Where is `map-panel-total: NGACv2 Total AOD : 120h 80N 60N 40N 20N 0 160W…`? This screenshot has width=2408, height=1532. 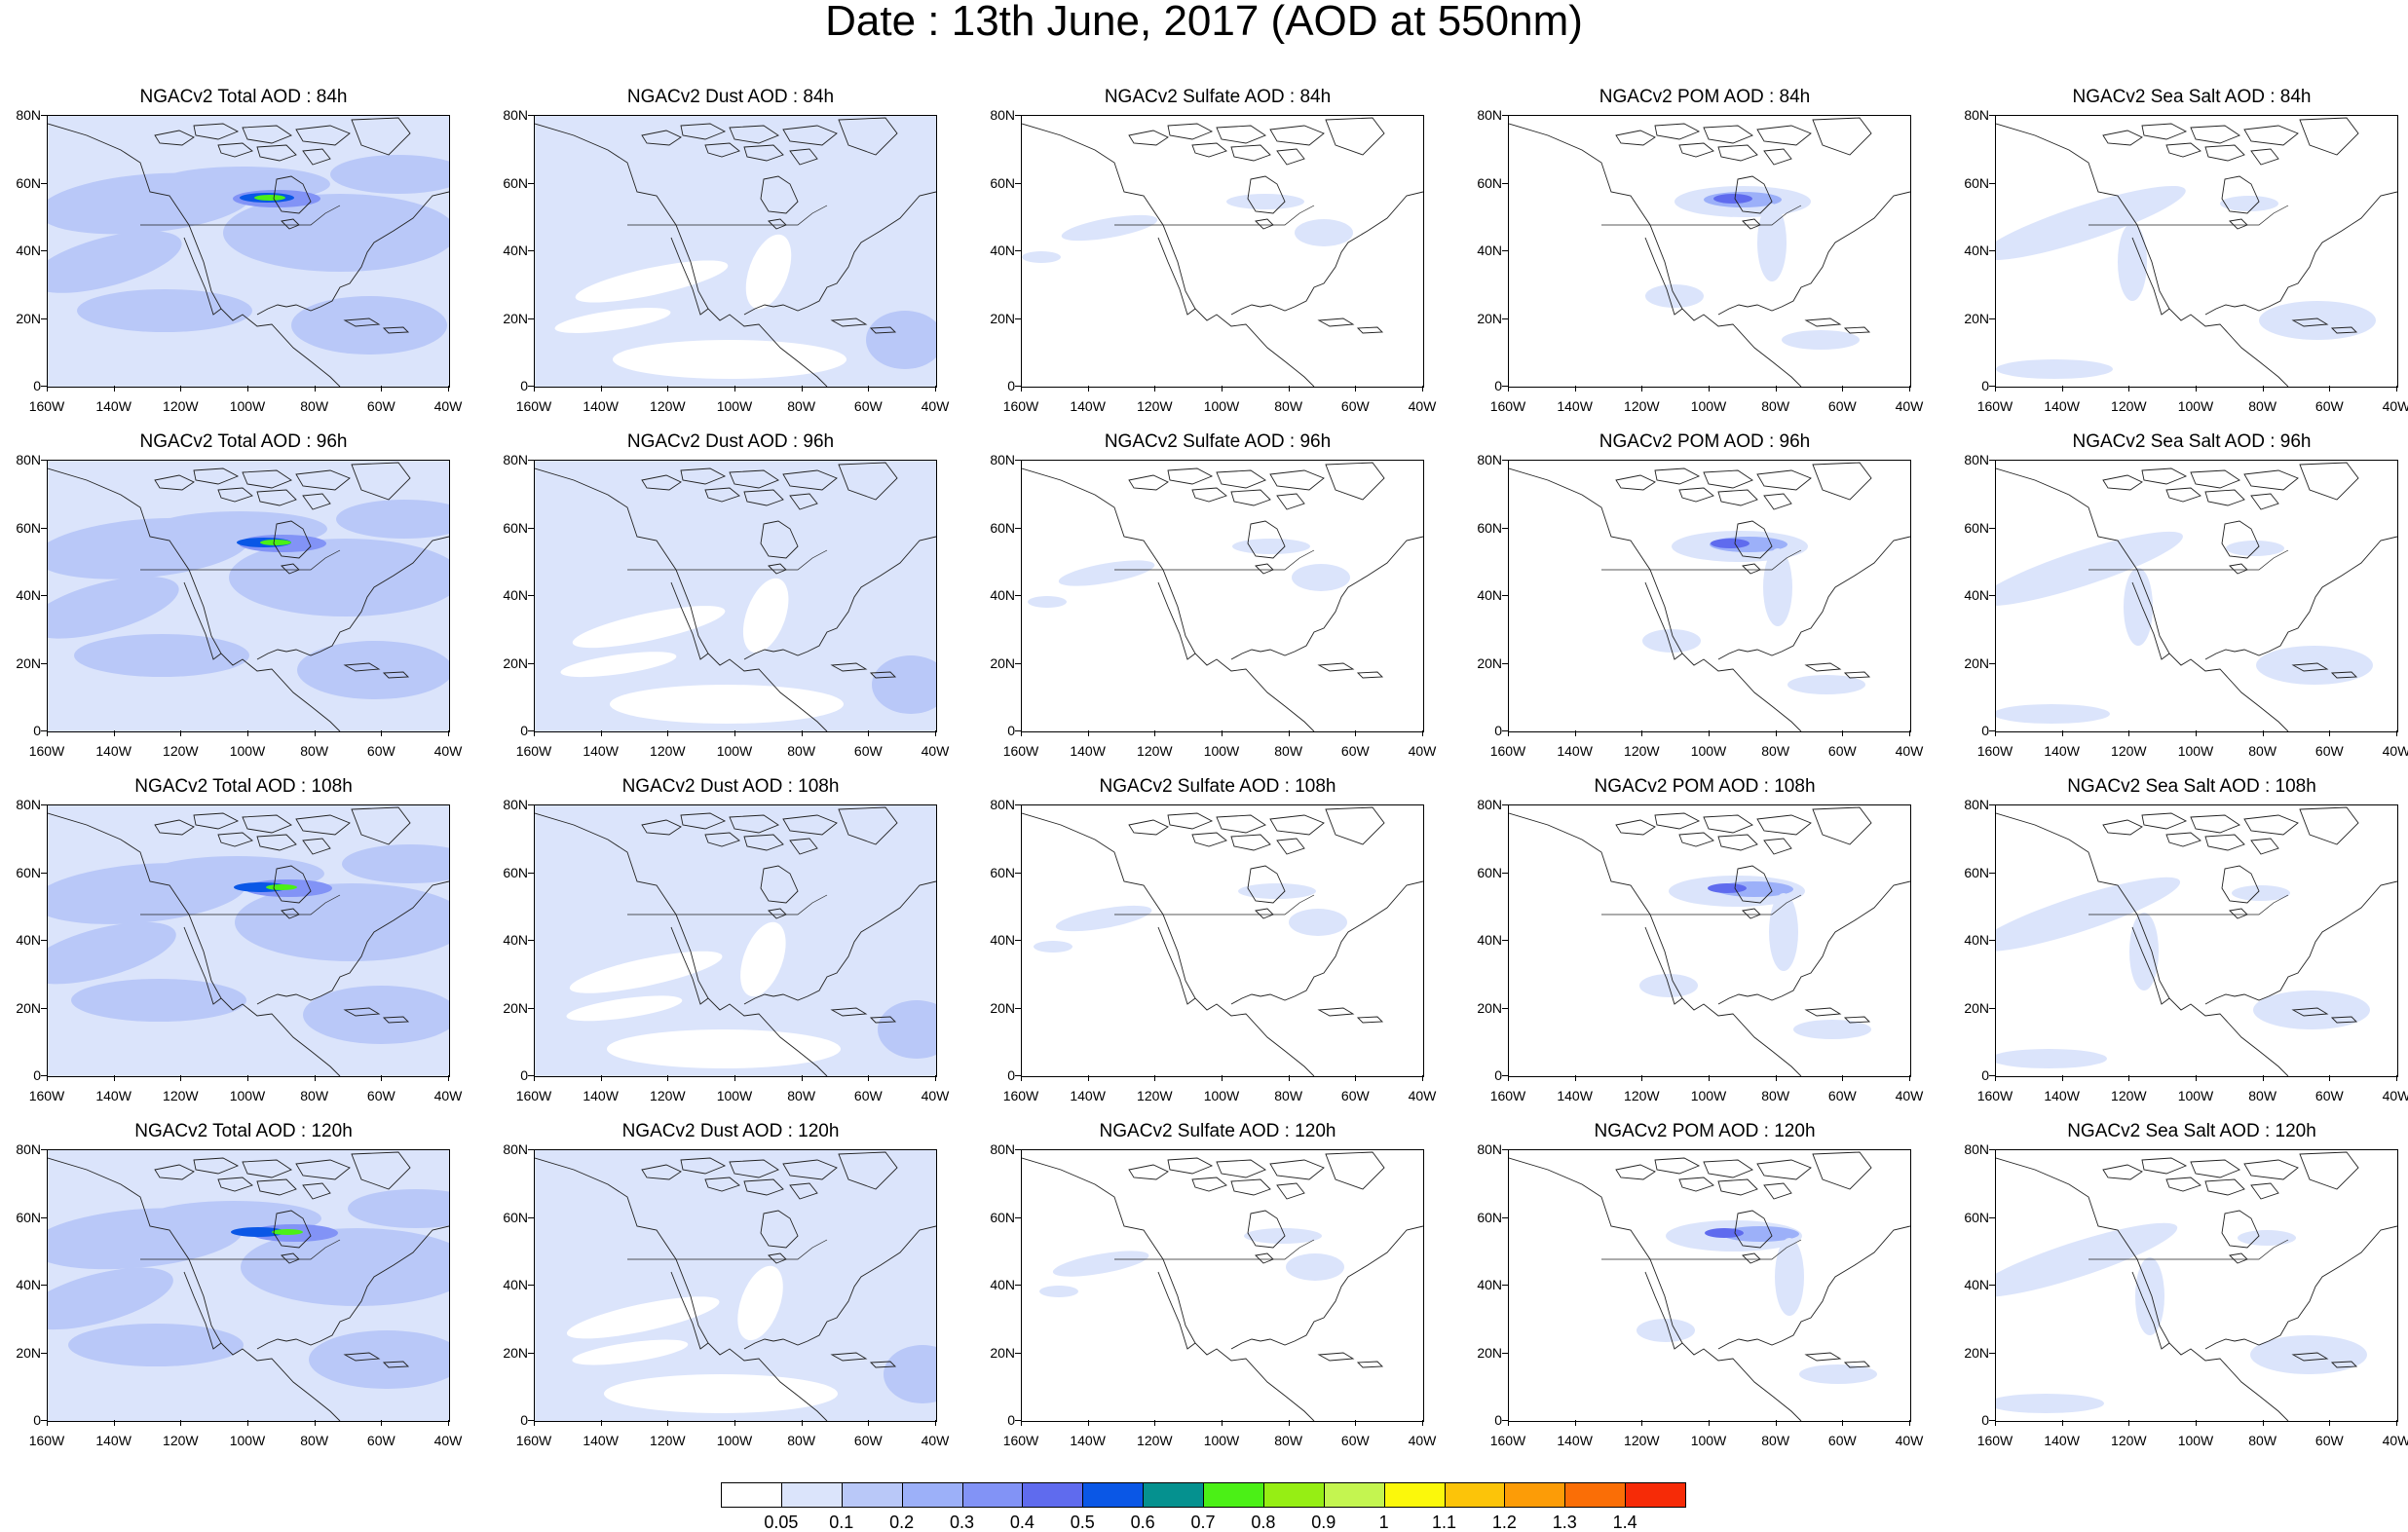
map-panel-total: NGACv2 Total AOD : 120h 80N 60N 40N 20N 0 160W… is located at coordinates (243, 1294).